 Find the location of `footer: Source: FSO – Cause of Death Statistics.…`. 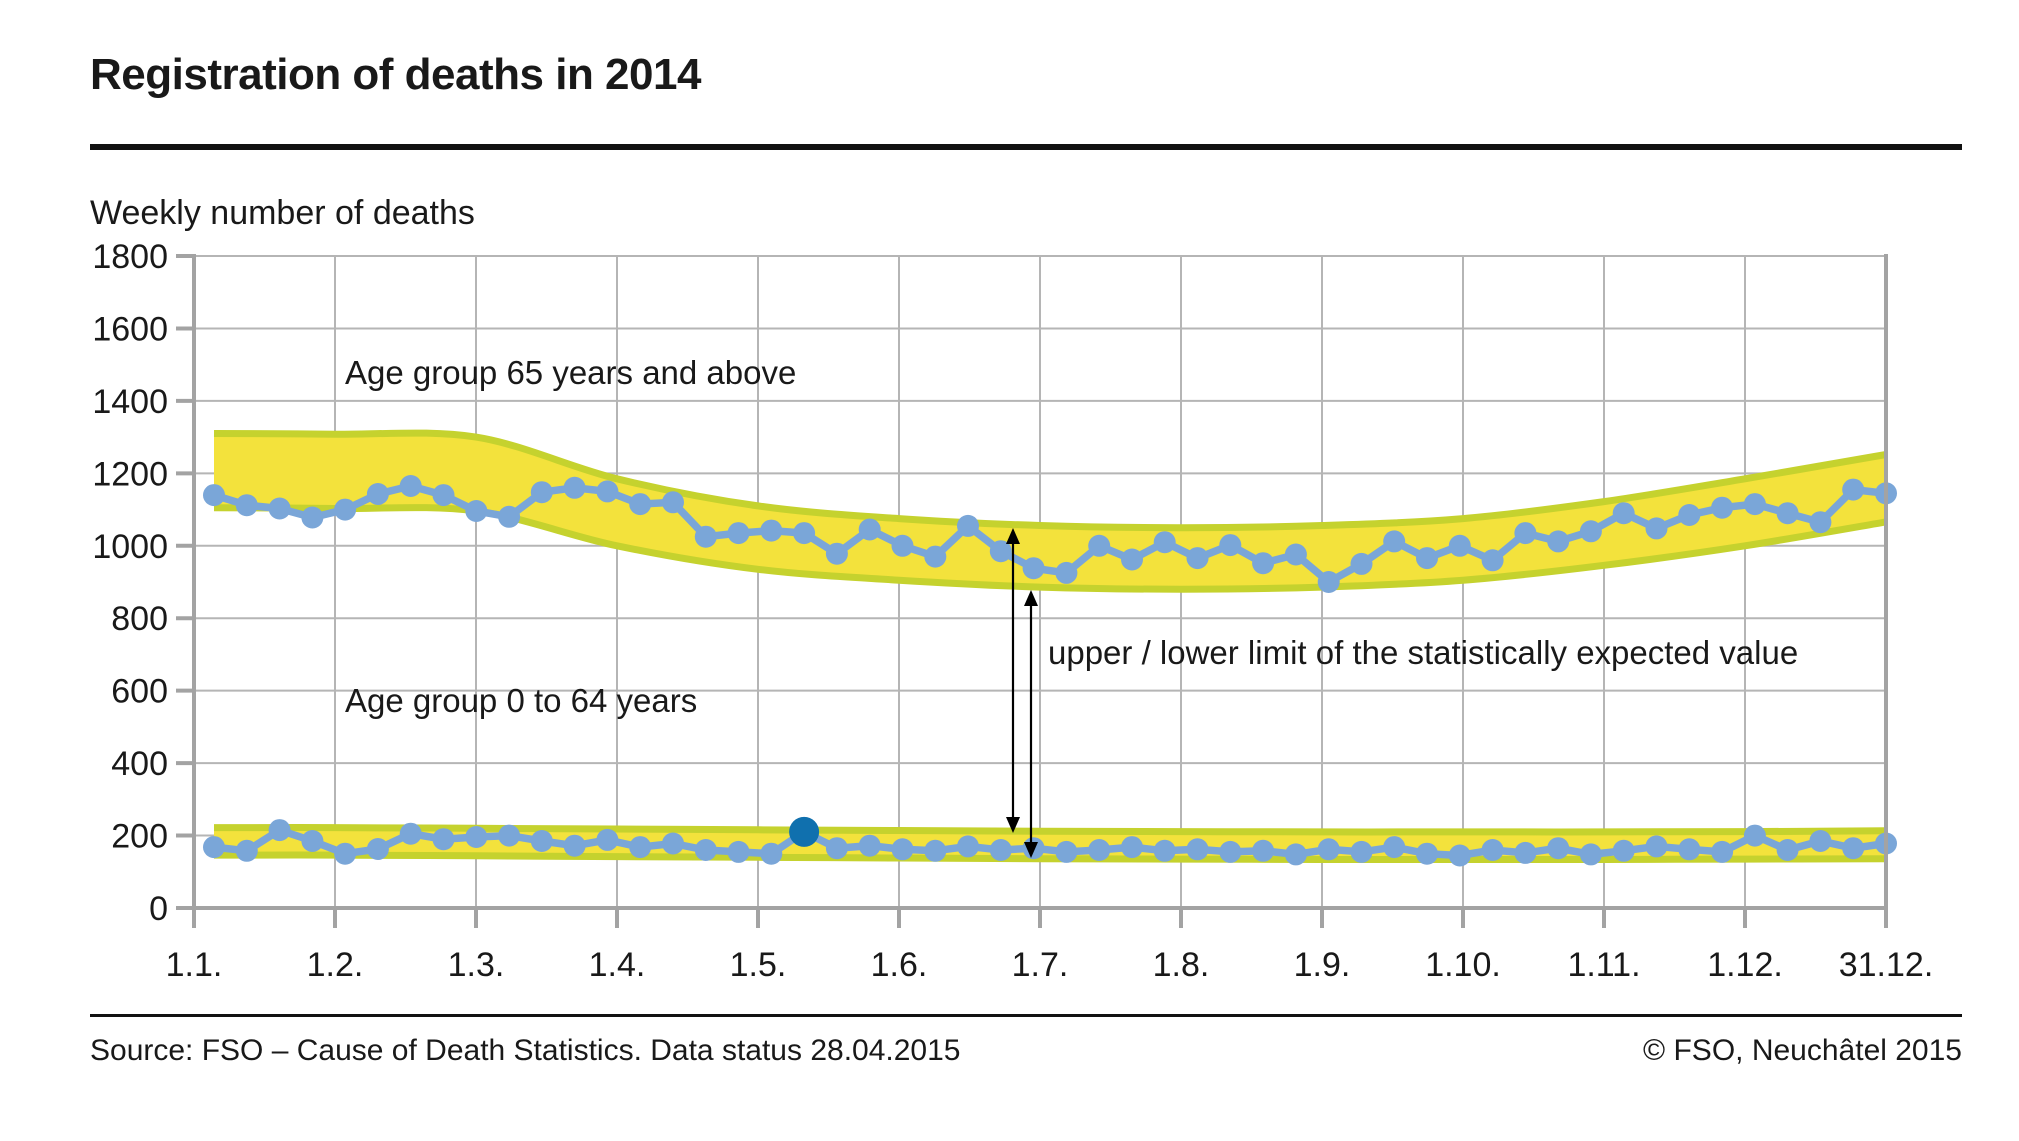

footer: Source: FSO – Cause of Death Statistics.… is located at coordinates (1026, 1051).